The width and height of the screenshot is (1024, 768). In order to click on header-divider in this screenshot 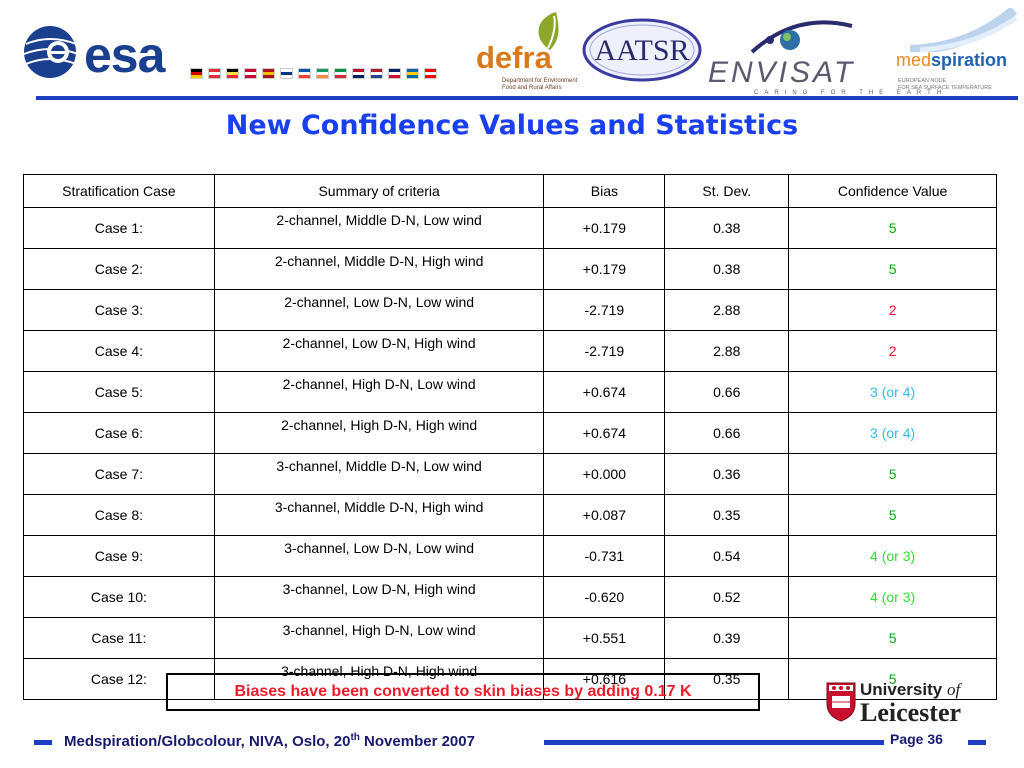, I will do `click(527, 98)`.